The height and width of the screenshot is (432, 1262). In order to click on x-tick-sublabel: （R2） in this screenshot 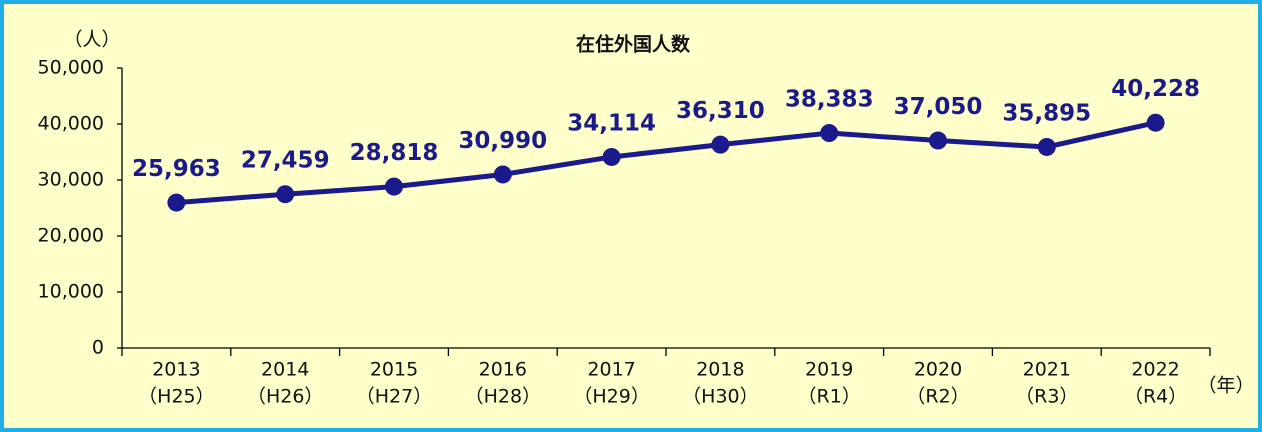, I will do `click(937, 397)`.